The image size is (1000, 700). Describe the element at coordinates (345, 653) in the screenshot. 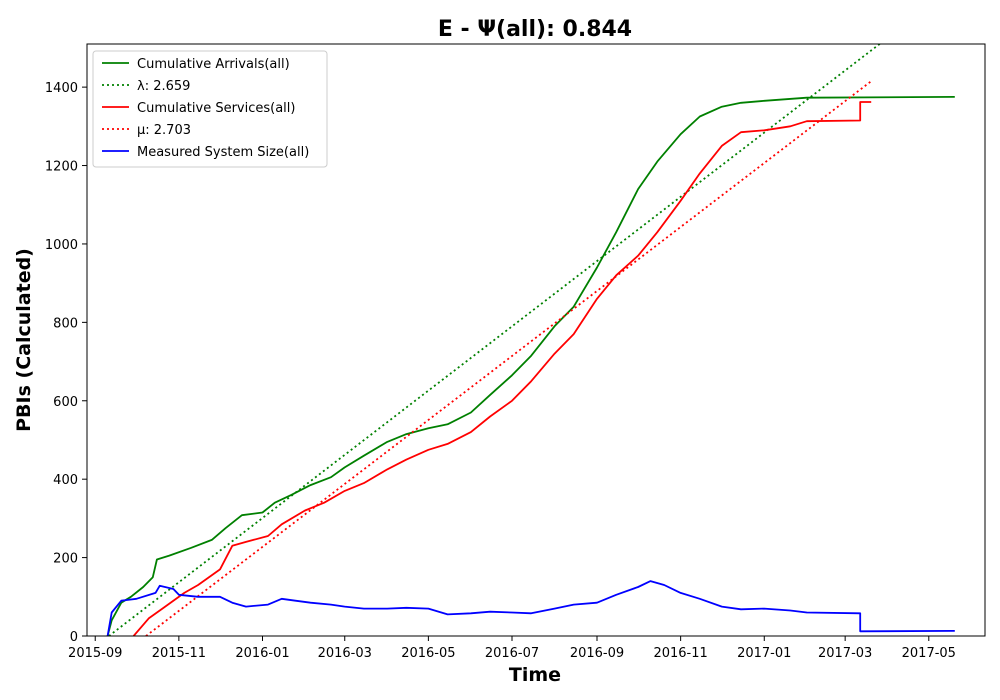

I see `x-tick-label: 2016-03` at that location.